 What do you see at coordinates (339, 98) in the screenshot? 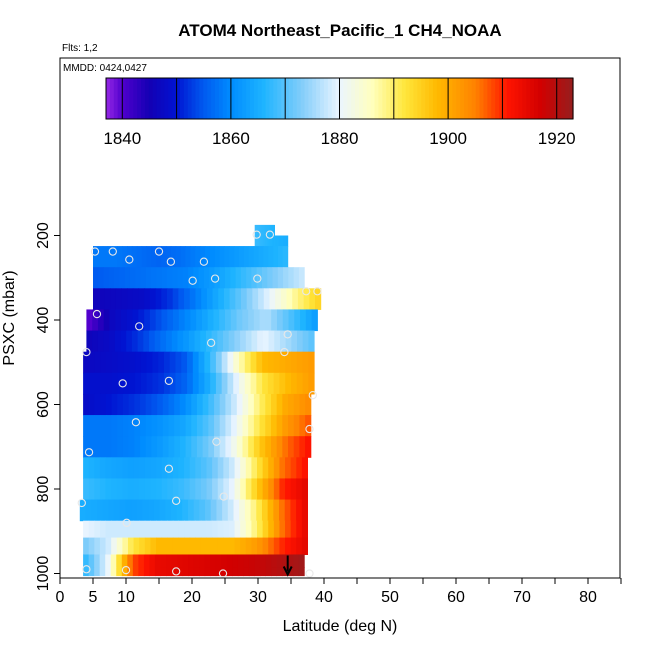
I see `colorbar-frame` at bounding box center [339, 98].